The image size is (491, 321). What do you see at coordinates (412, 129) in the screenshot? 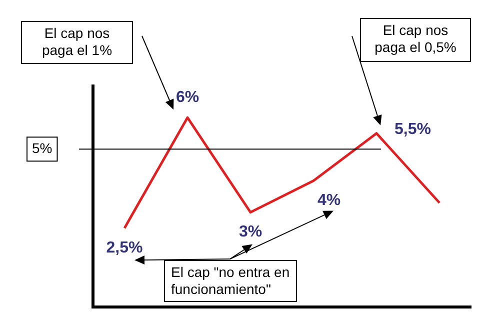
I see `data-label: 5,5%` at bounding box center [412, 129].